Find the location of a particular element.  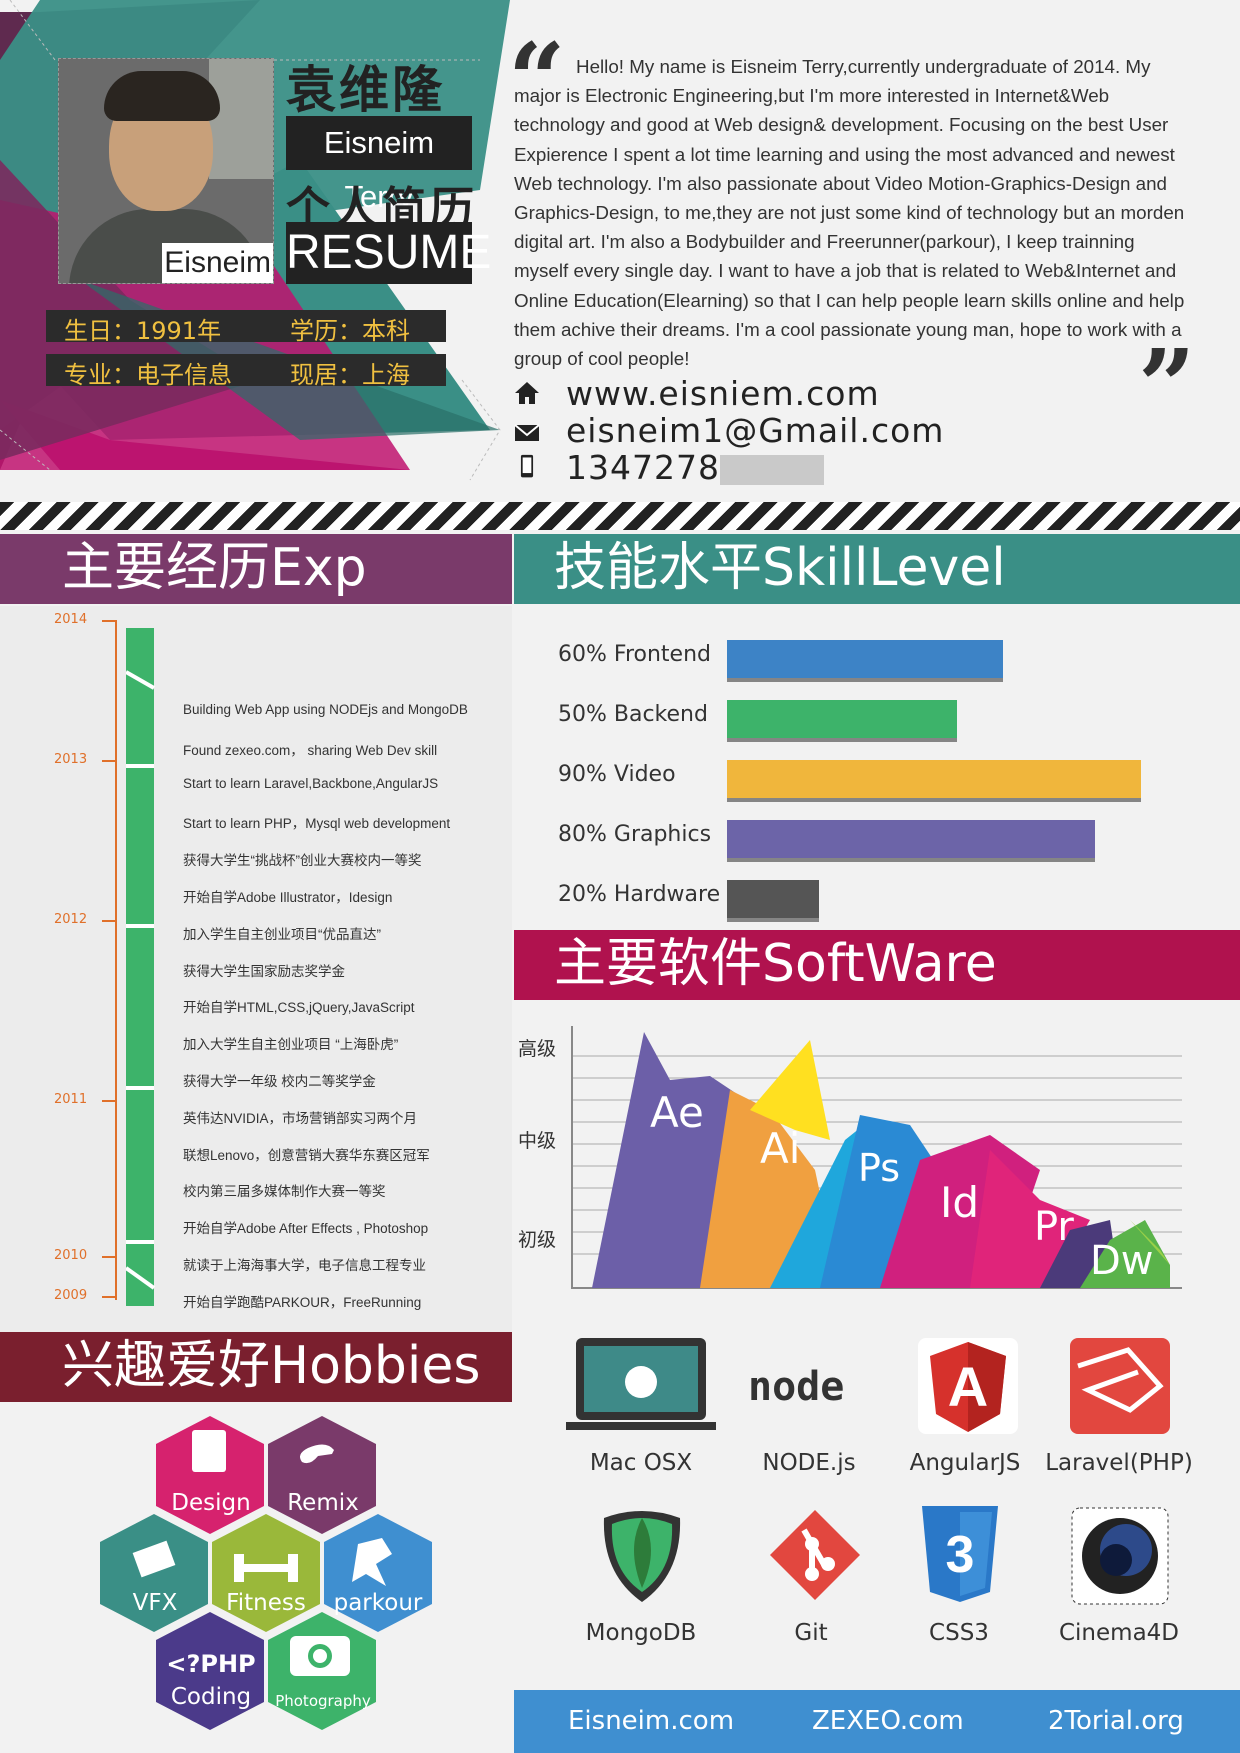

skill-label: 90% Video is located at coordinates (617, 774).